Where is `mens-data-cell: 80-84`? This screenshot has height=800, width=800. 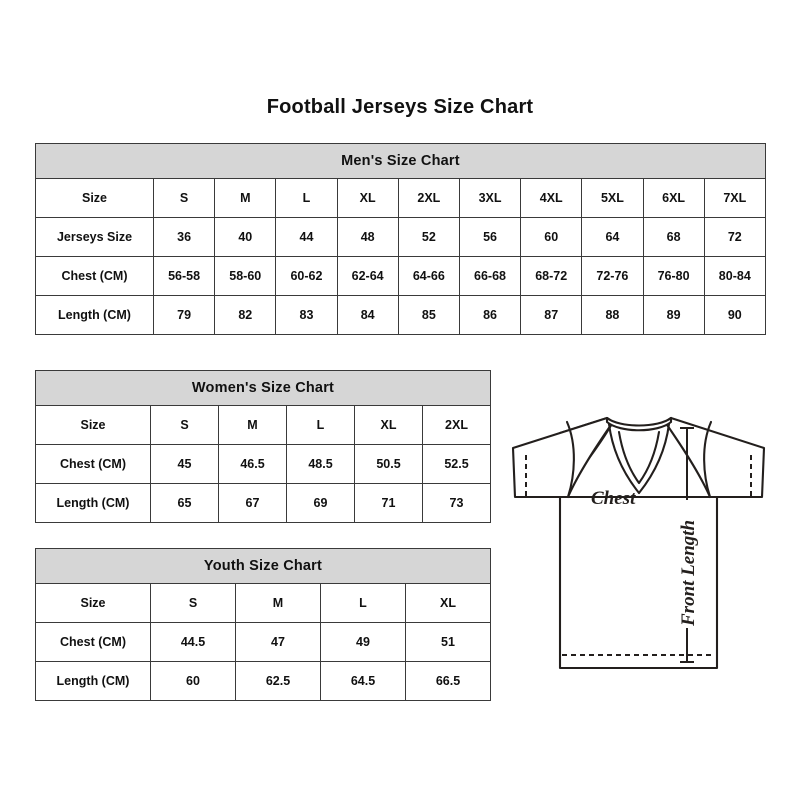 mens-data-cell: 80-84 is located at coordinates (734, 276).